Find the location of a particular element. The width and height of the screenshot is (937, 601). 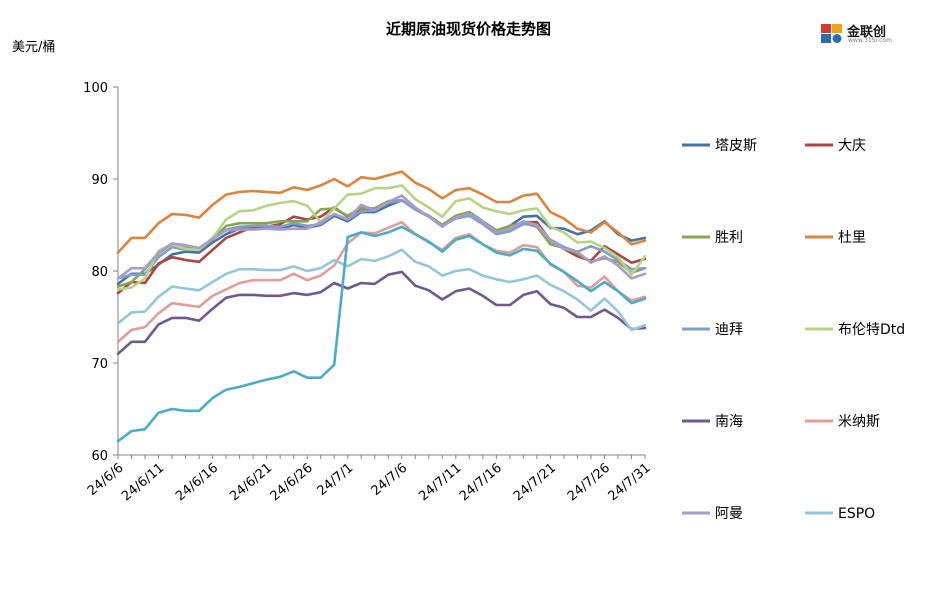

x-tick-label: 24/7/1 is located at coordinates (336, 480).